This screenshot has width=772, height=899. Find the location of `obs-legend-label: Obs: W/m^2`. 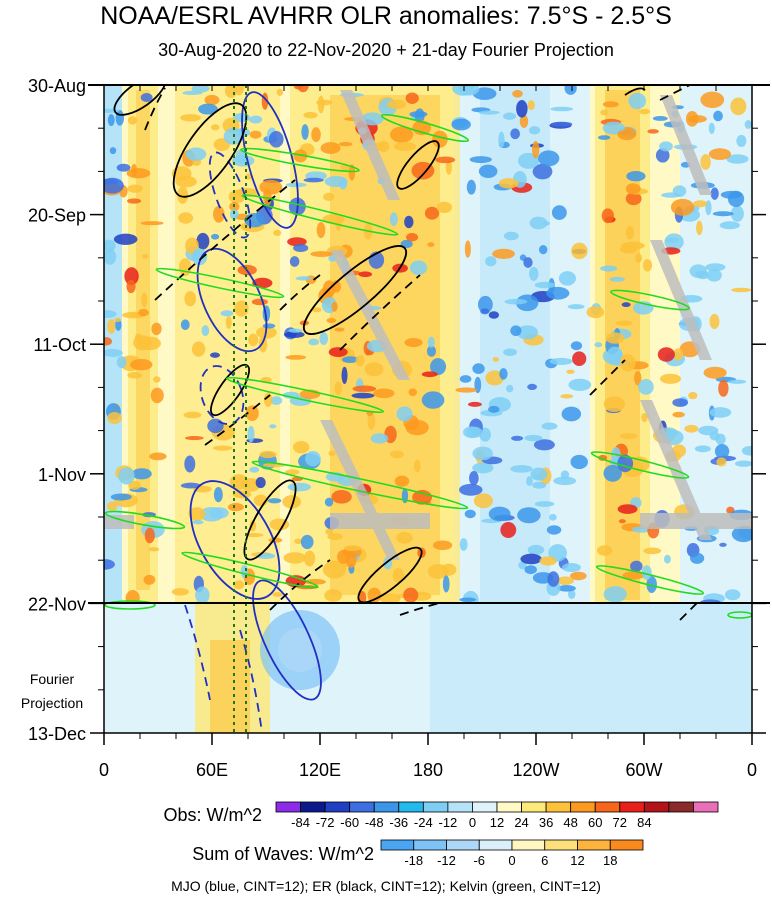

obs-legend-label: Obs: W/m^2 is located at coordinates (213, 815).